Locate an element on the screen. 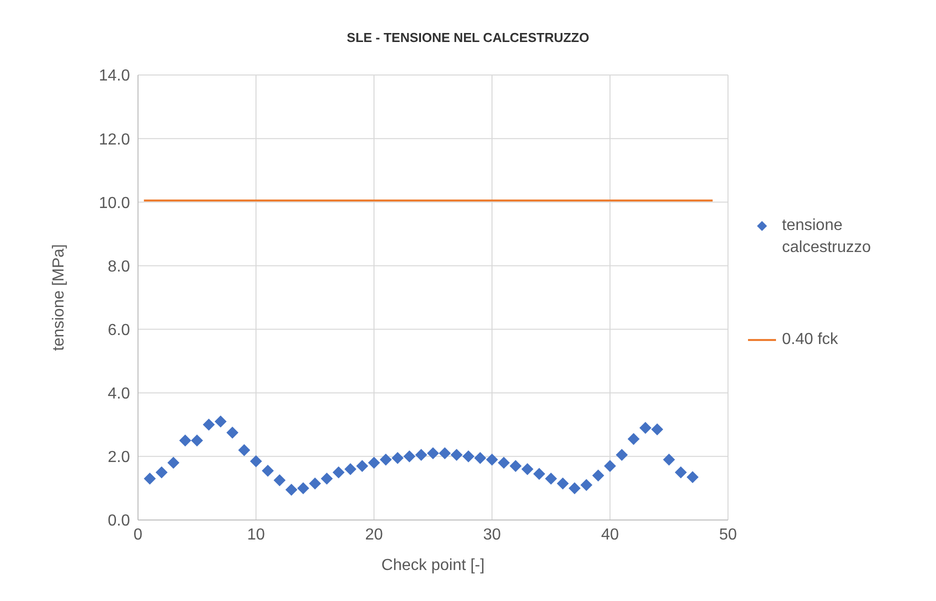 The height and width of the screenshot is (601, 936). x-tick-label: 50 is located at coordinates (728, 535).